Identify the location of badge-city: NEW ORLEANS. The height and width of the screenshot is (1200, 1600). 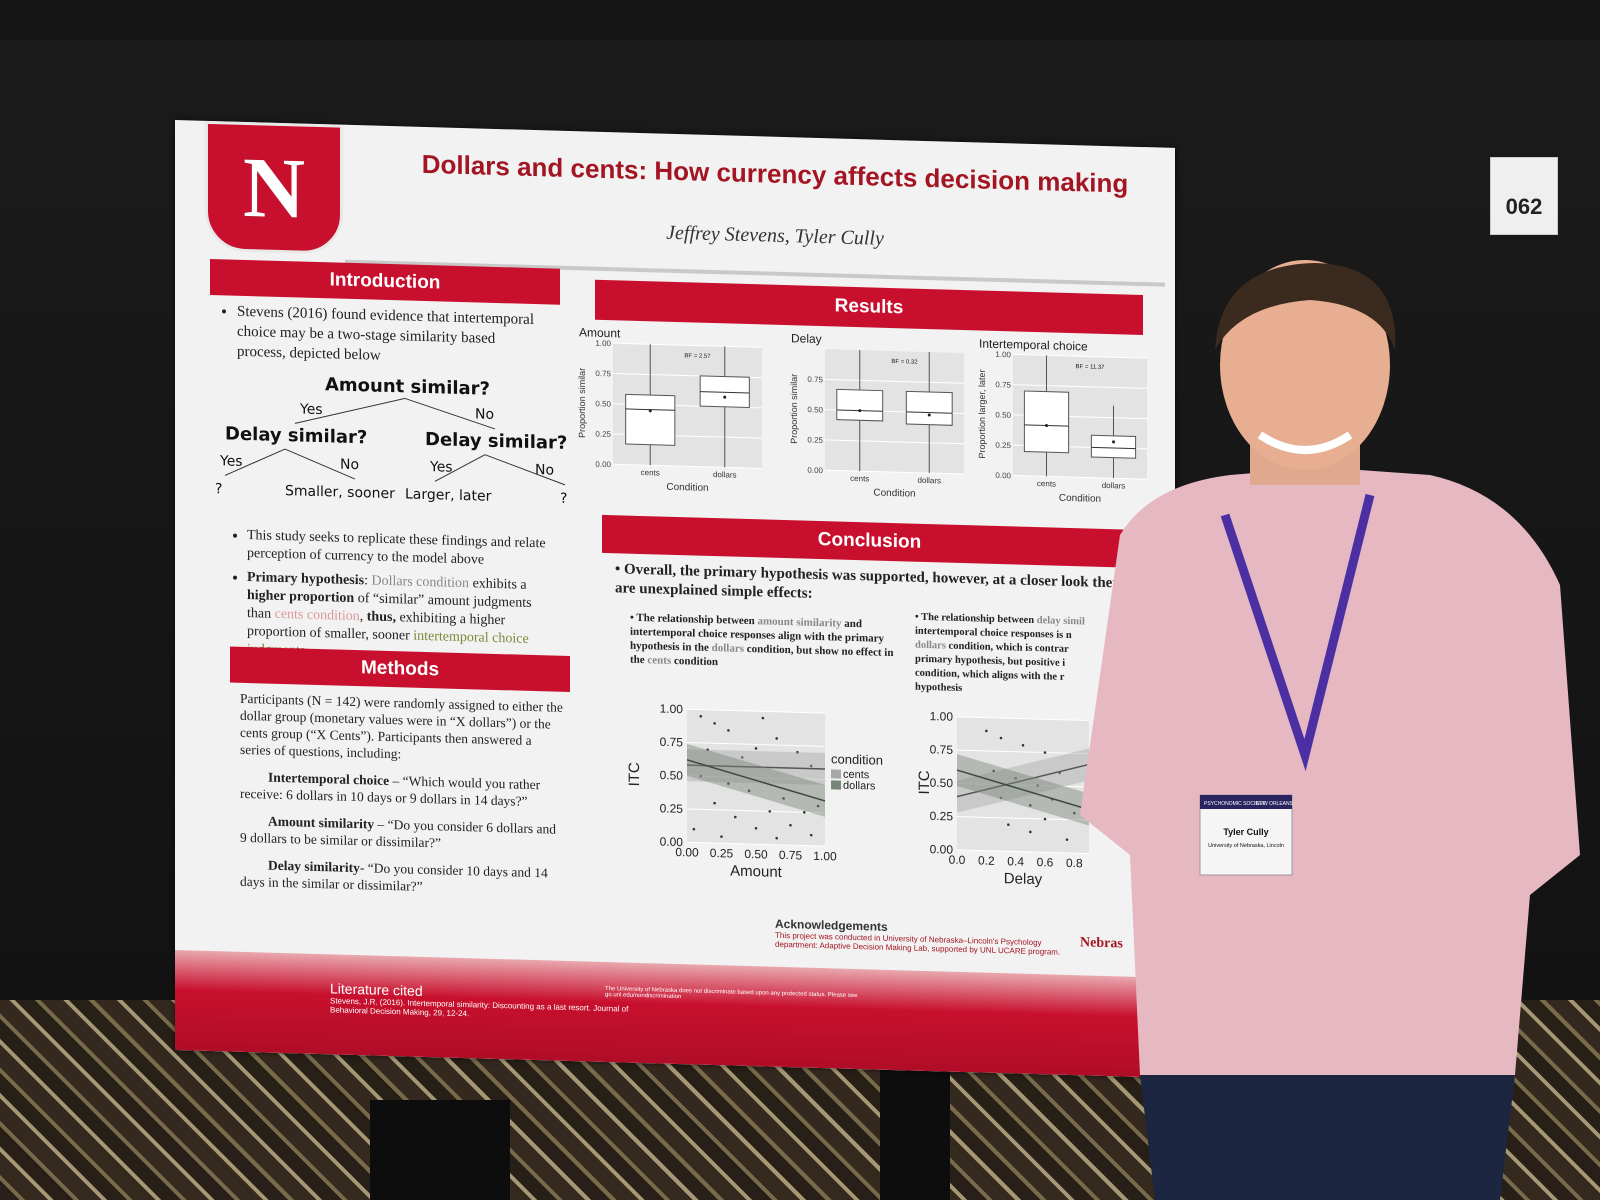
(1275, 804).